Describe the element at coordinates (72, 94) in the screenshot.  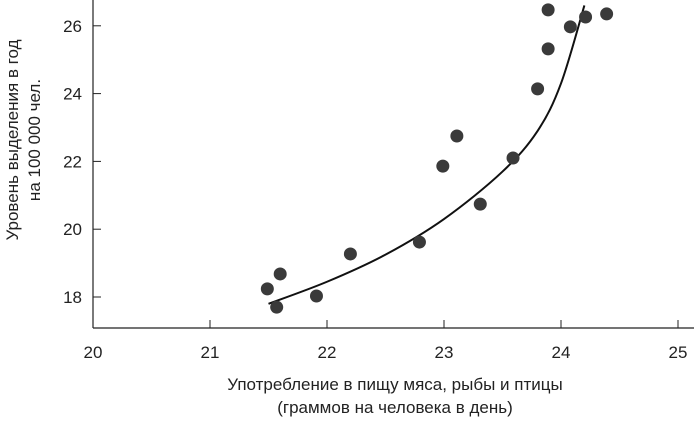
I see `y-tick-label: 24` at that location.